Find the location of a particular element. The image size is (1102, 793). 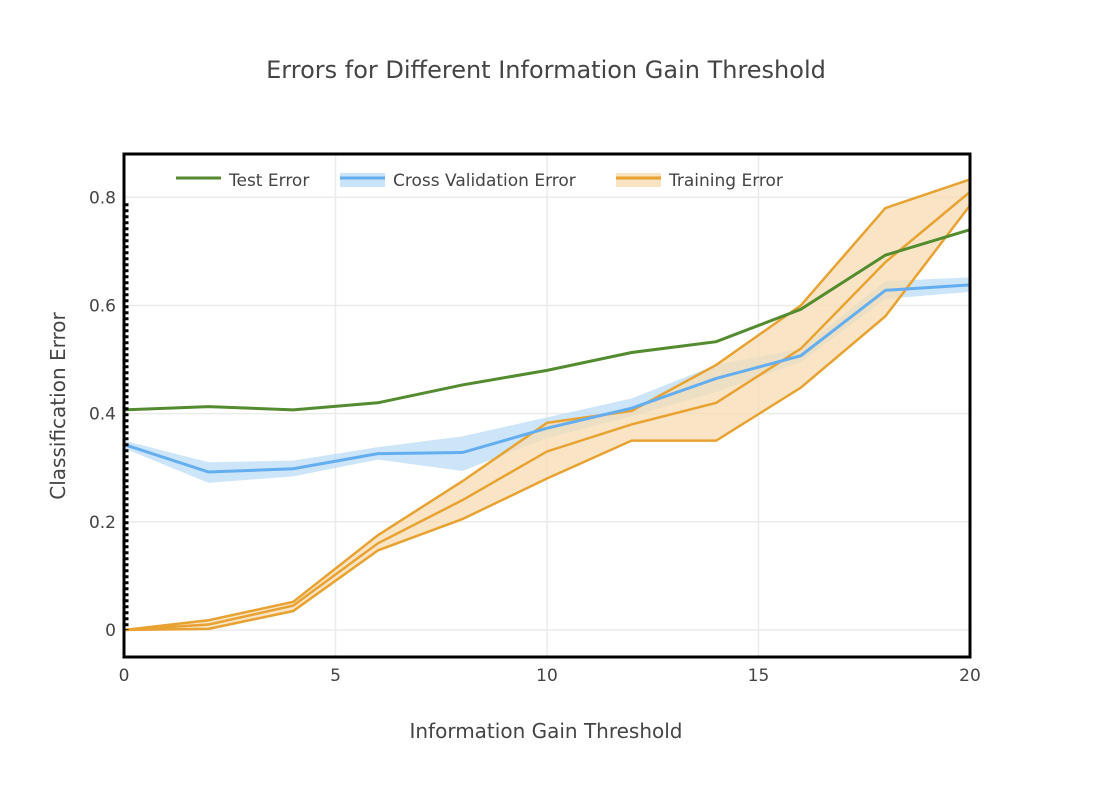

y-tick-label: 0.2 is located at coordinates (102, 523).